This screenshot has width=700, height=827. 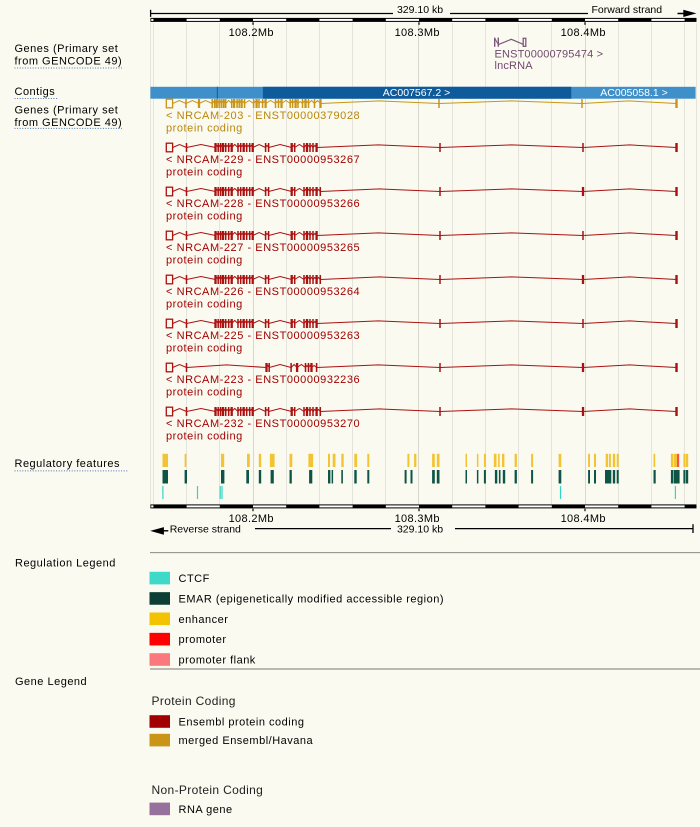 I want to click on svg-text: Contigs, so click(x=35, y=92).